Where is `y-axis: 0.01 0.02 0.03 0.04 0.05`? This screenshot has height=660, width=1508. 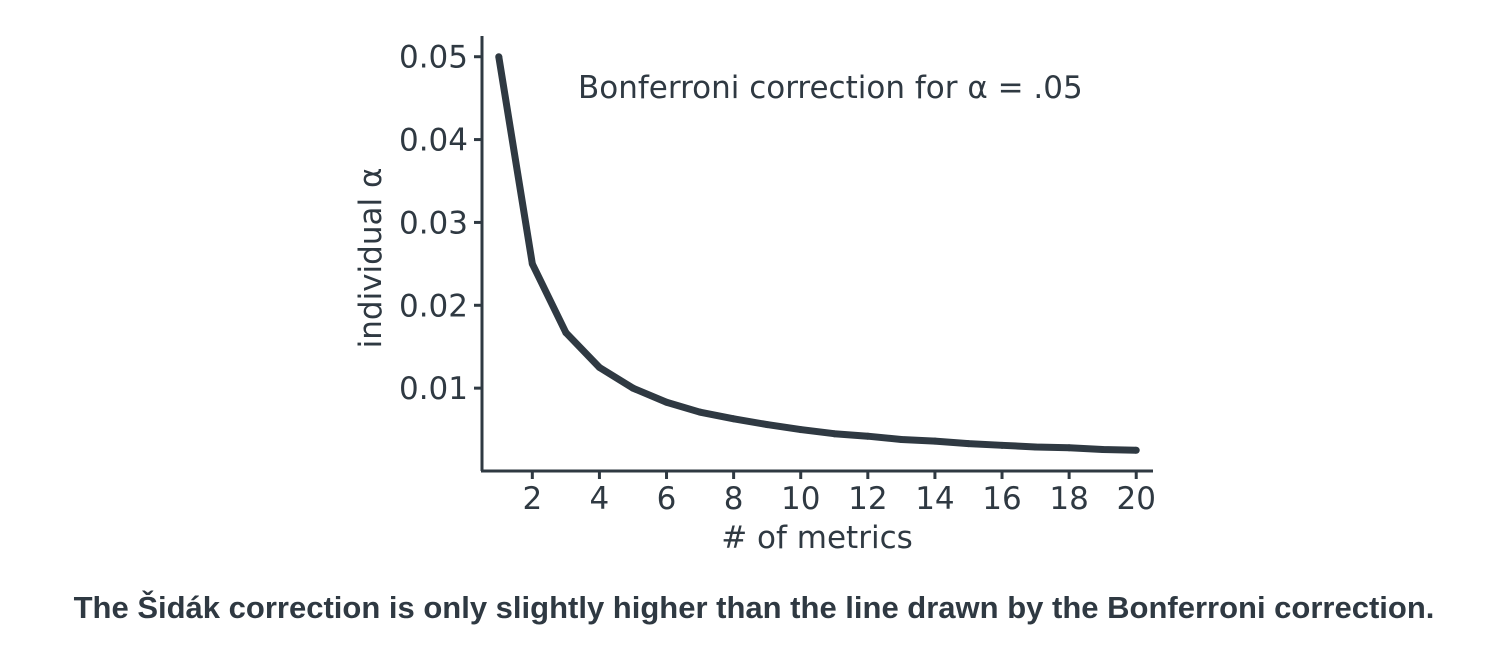 y-axis: 0.01 0.02 0.03 0.04 0.05 is located at coordinates (441, 253).